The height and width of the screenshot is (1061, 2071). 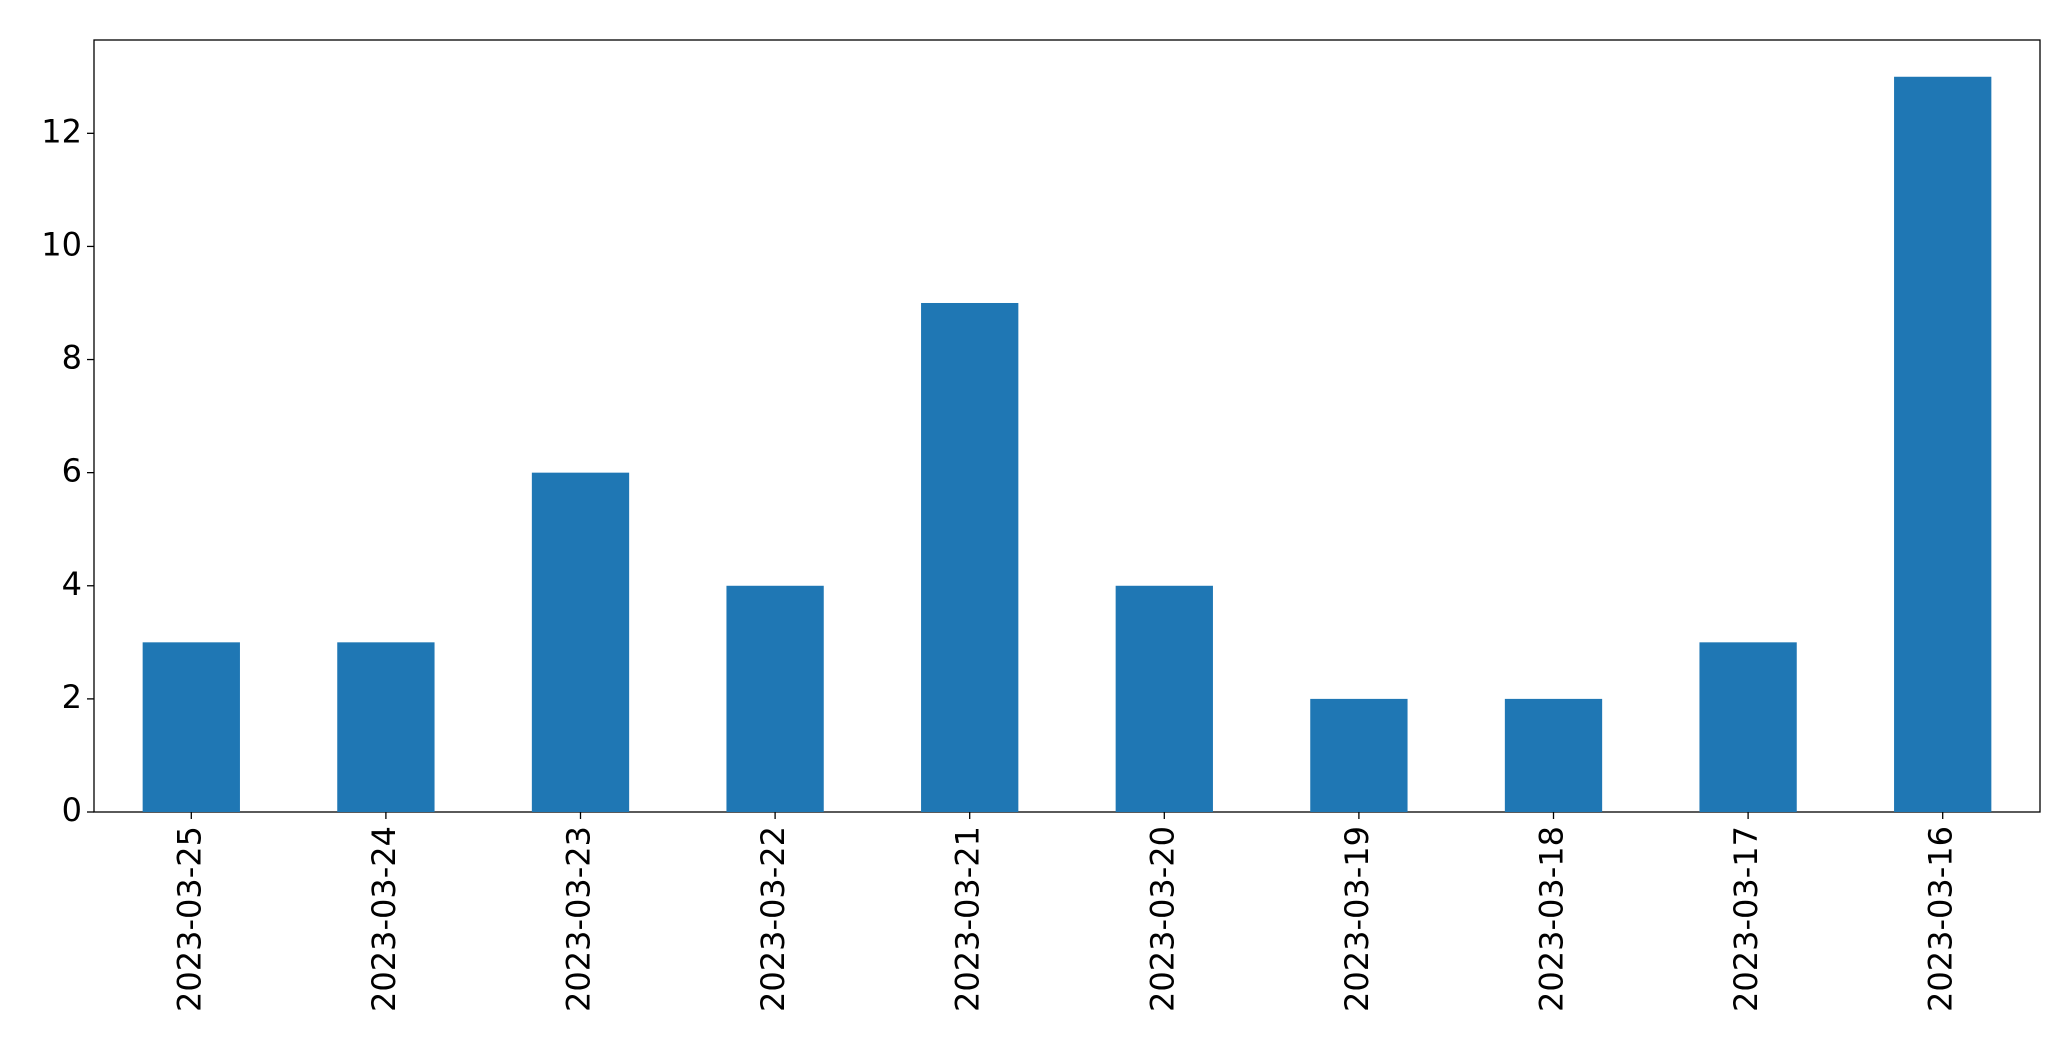 What do you see at coordinates (72, 697) in the screenshot?
I see `y-tick-label: 2` at bounding box center [72, 697].